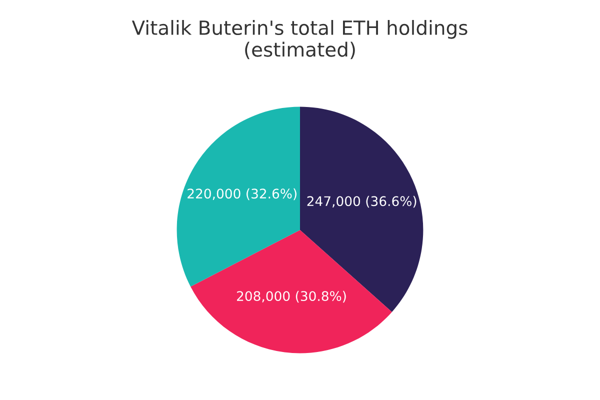 The height and width of the screenshot is (400, 600). Describe the element at coordinates (242, 194) in the screenshot. I see `data-label: 220,000 (32.6%)` at that location.